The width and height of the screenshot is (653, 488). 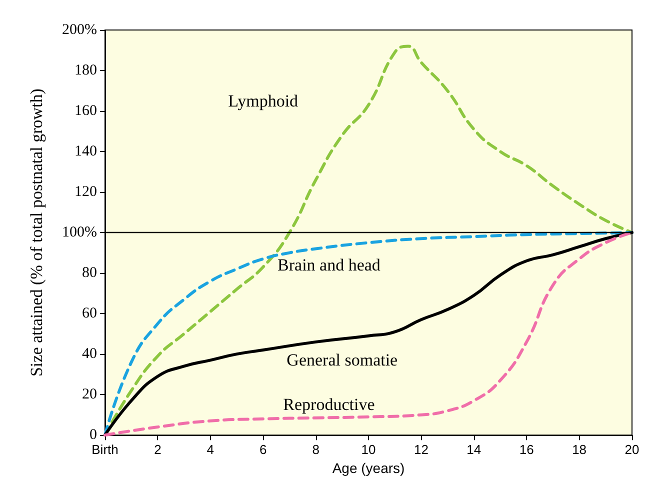 I want to click on x-tick-label: 10, so click(x=368, y=450).